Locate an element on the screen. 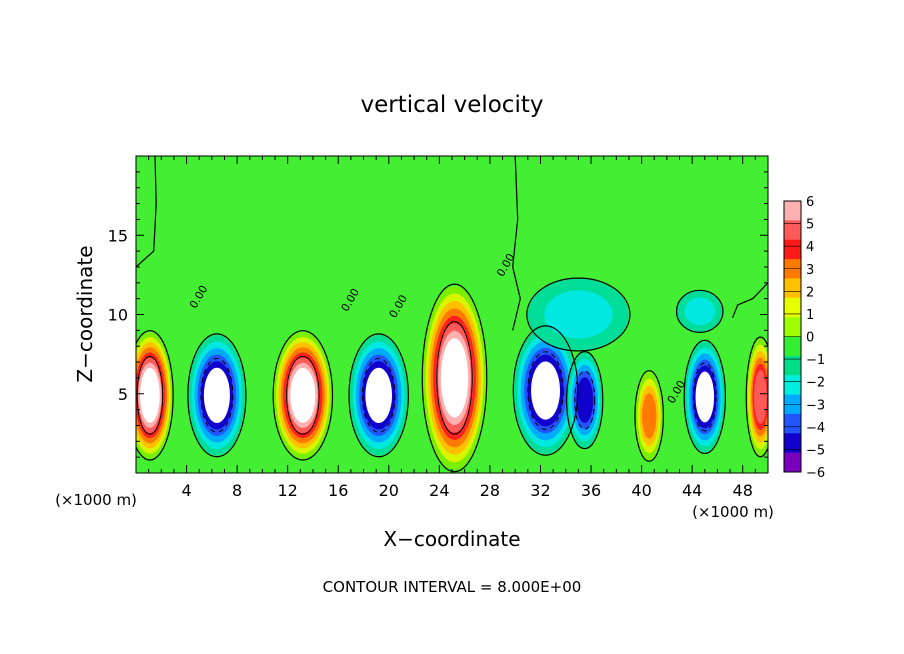 This screenshot has height=654, width=904. colorbar-label: 5 is located at coordinates (810, 225).